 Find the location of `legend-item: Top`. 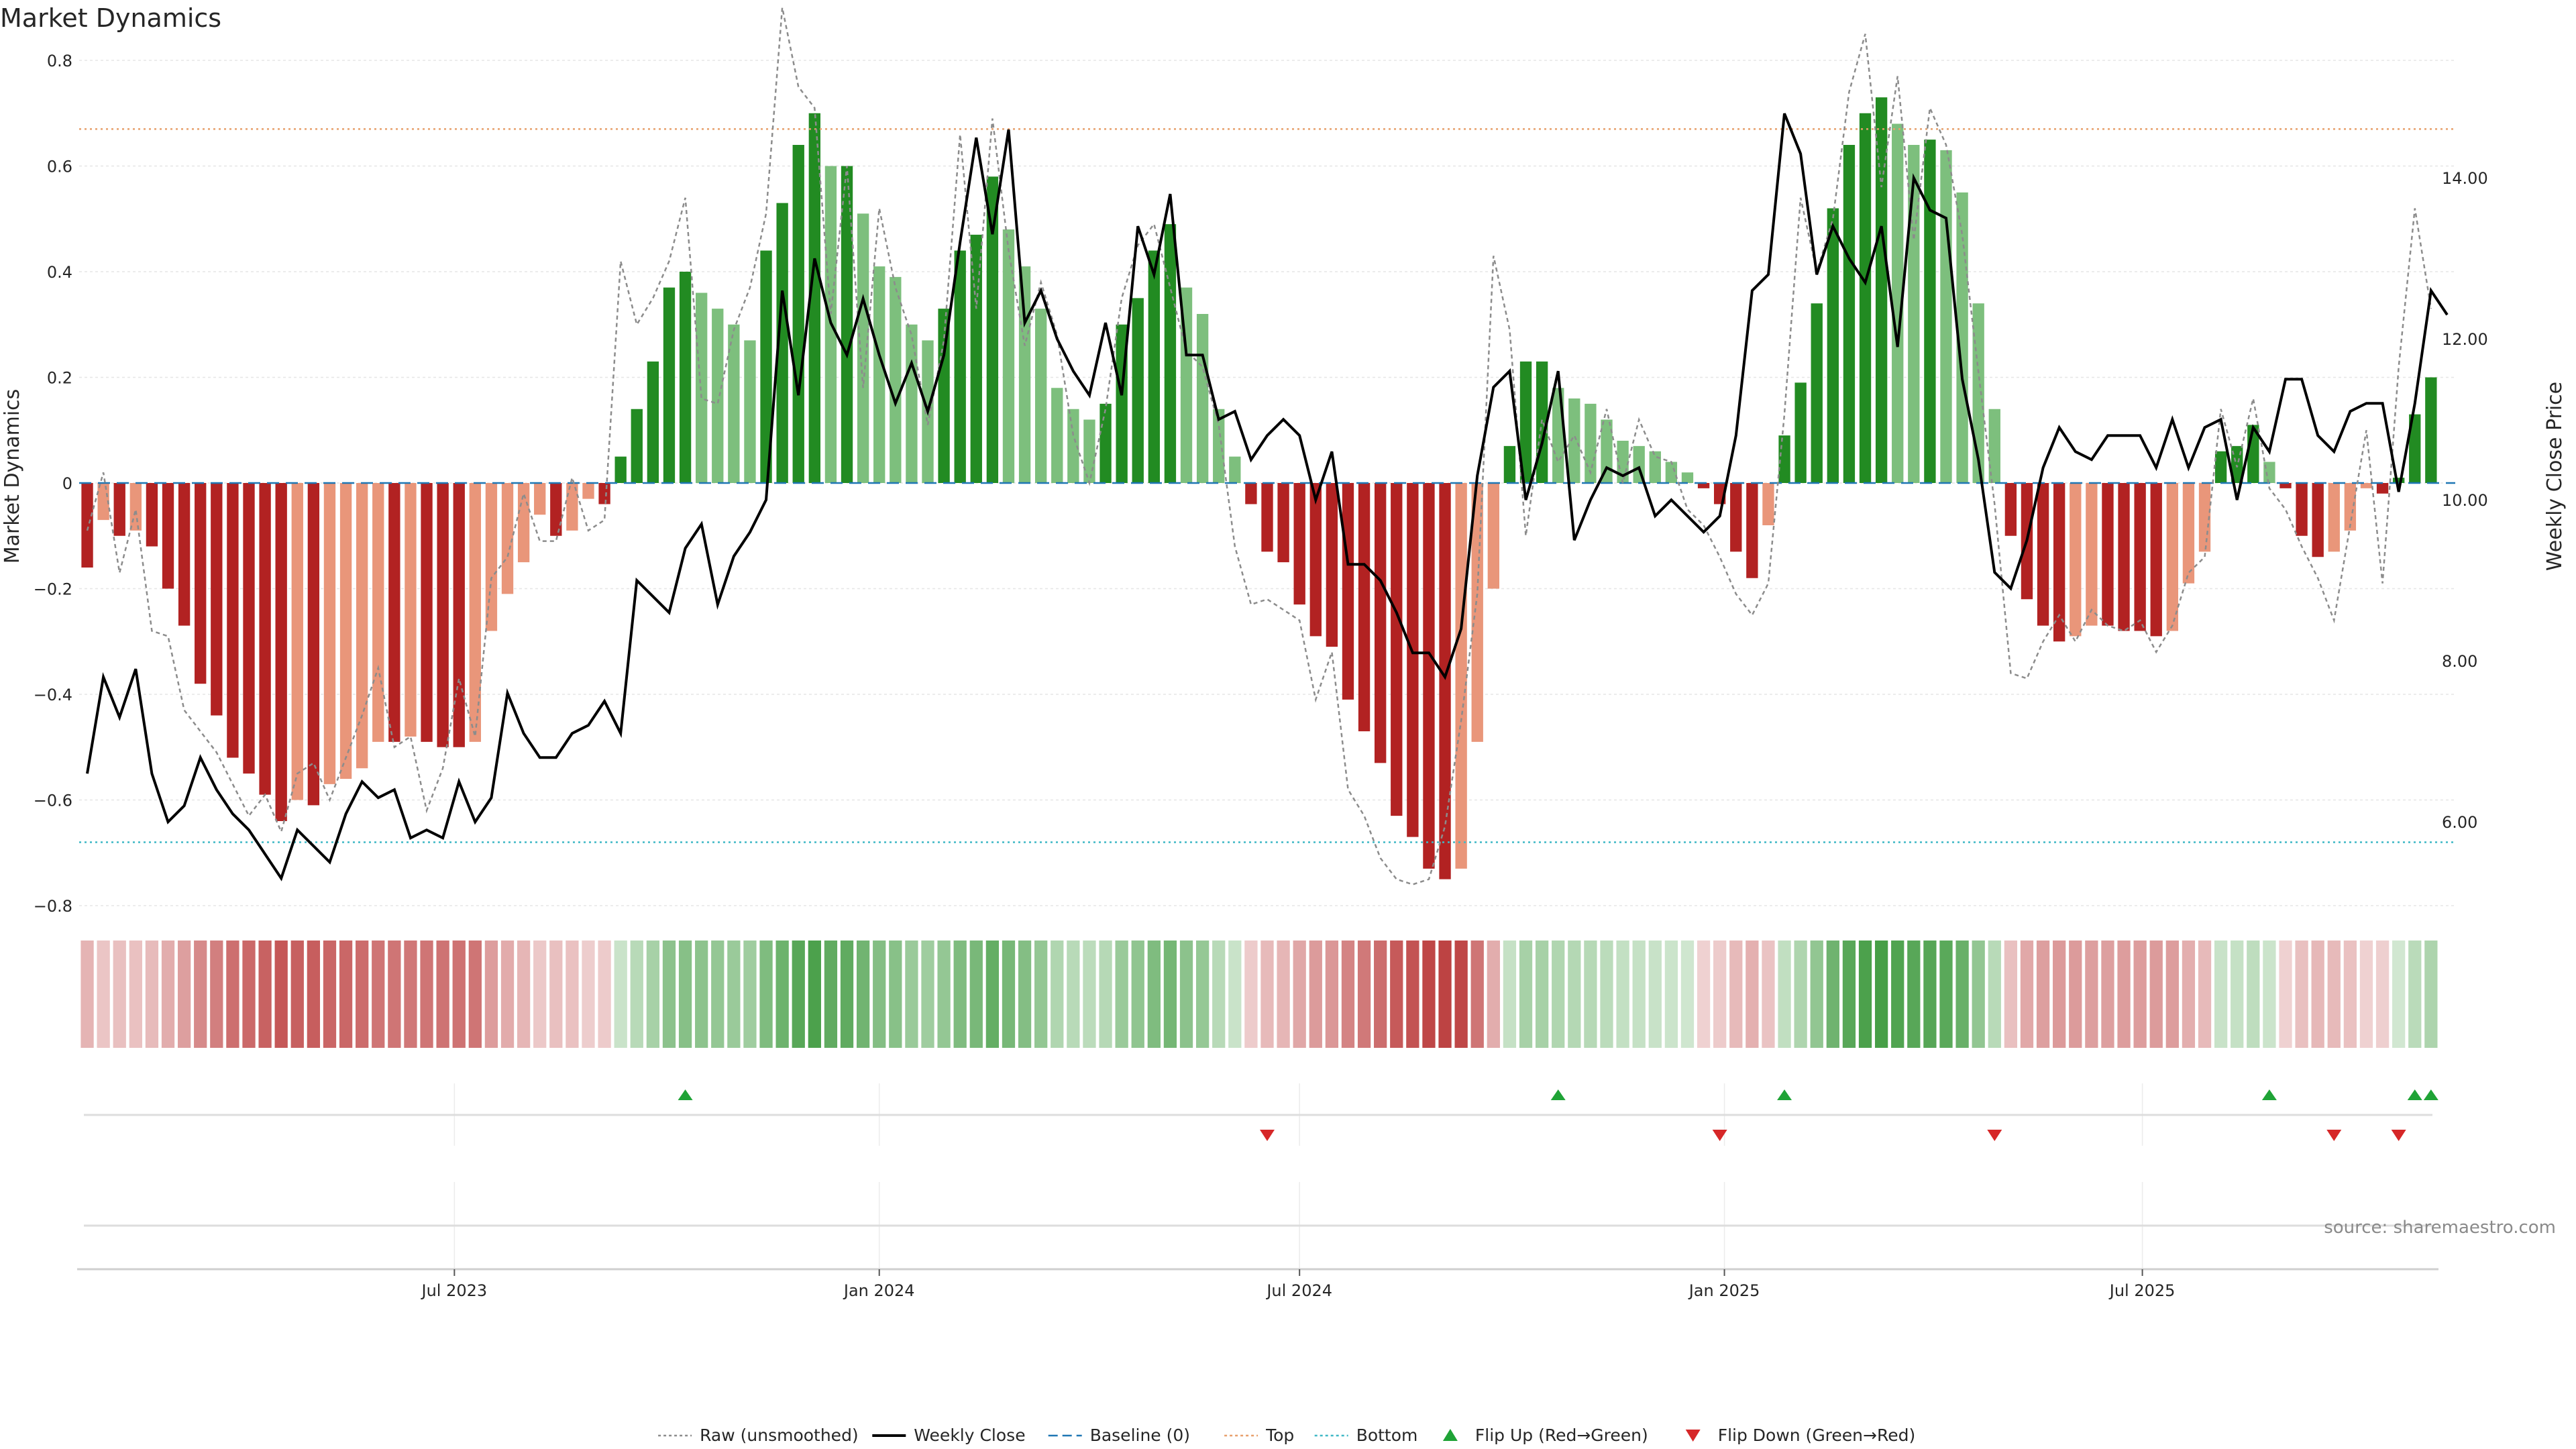

legend-item: Top is located at coordinates (1259, 1435).